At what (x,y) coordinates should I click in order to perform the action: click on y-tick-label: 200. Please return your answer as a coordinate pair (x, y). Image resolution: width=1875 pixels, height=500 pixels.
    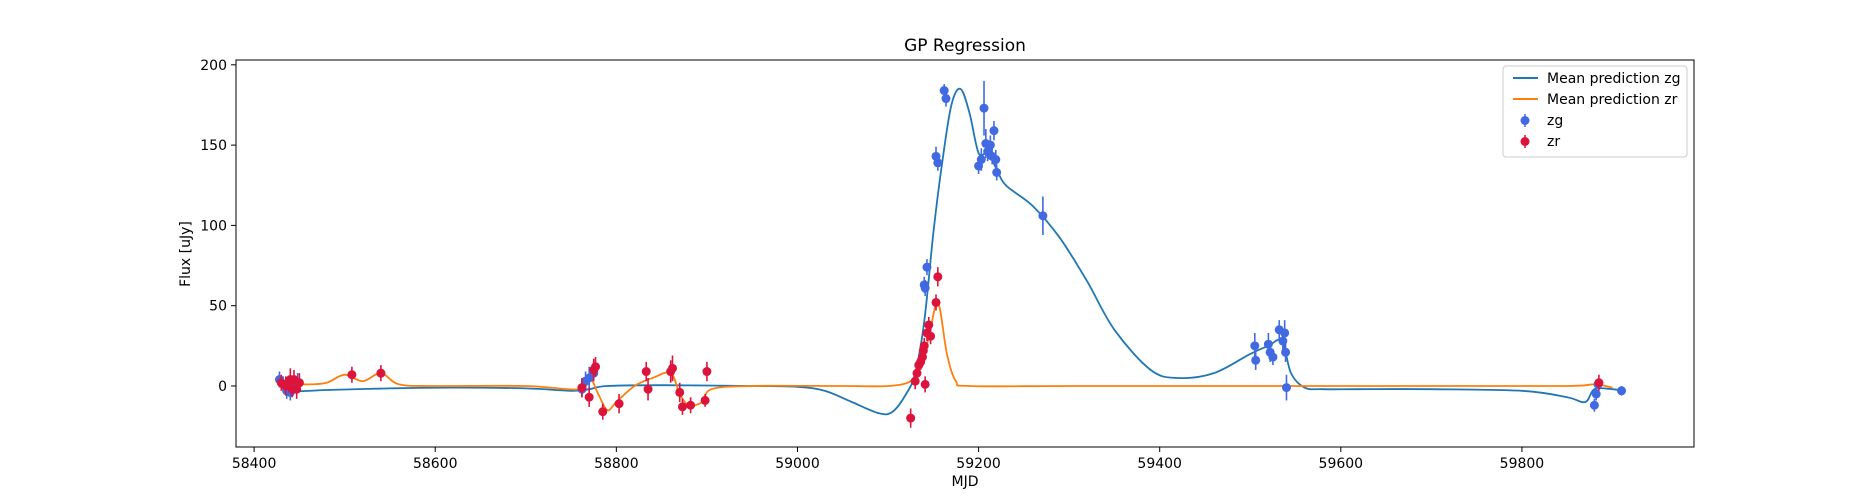
    Looking at the image, I should click on (213, 66).